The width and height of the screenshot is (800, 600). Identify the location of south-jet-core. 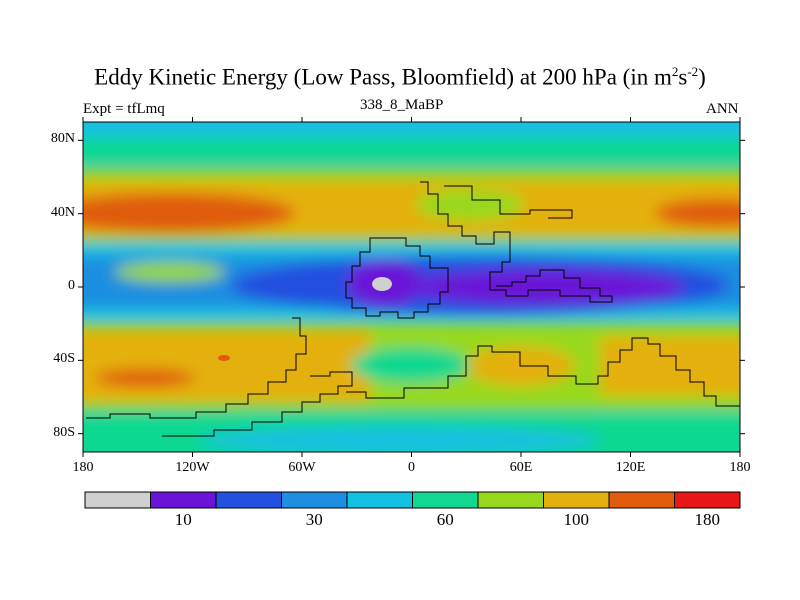
(145, 378).